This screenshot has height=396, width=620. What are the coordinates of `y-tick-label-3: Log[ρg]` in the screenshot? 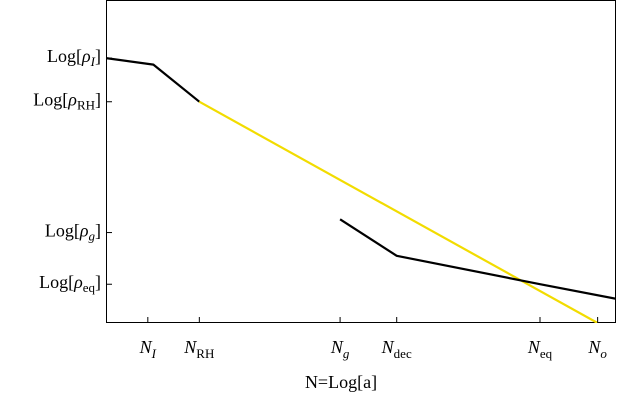 It's located at (73, 232).